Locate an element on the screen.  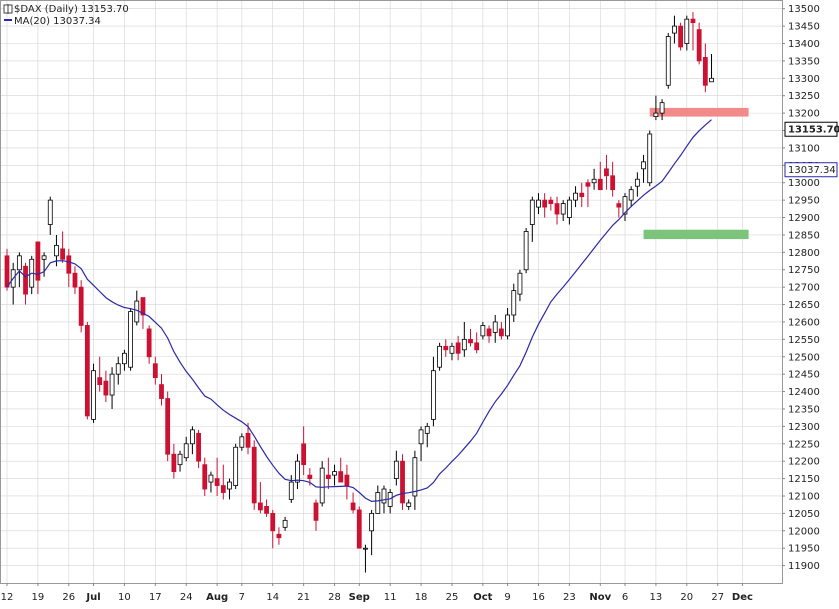
y-tick-label: 12850 is located at coordinates (804, 235).